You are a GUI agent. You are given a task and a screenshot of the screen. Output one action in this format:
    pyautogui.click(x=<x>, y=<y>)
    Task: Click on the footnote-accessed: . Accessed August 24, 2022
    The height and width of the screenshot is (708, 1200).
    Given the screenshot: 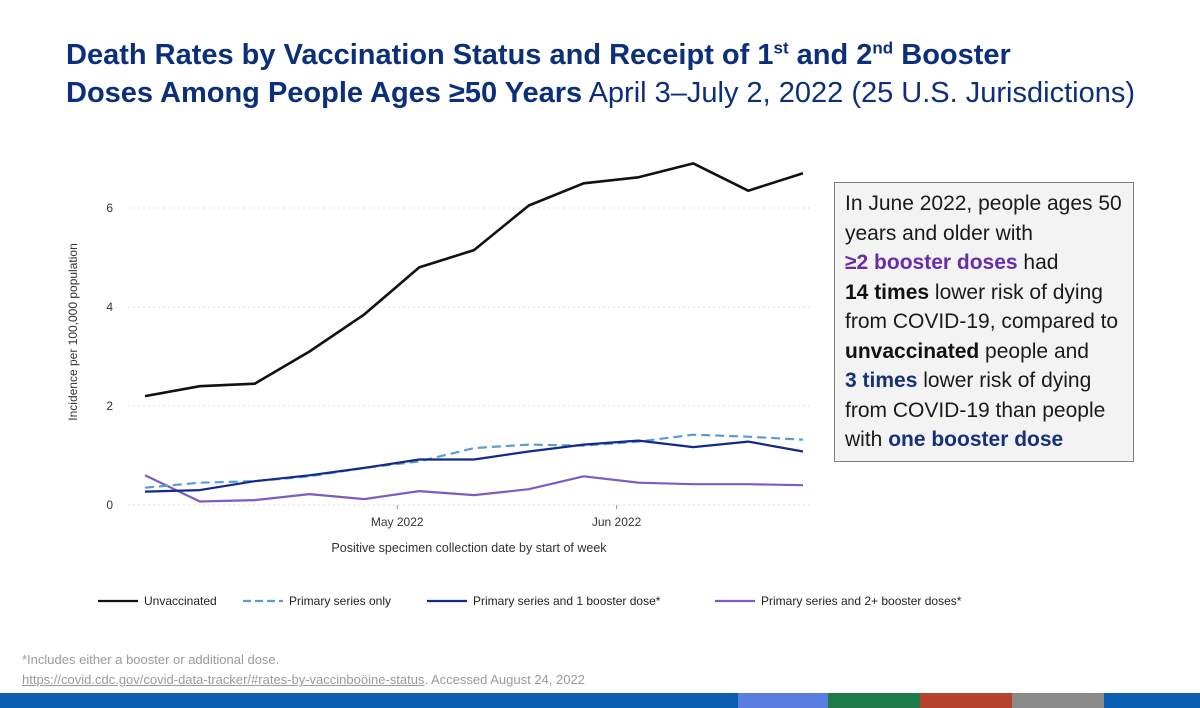 What is the action you would take?
    pyautogui.click(x=504, y=679)
    